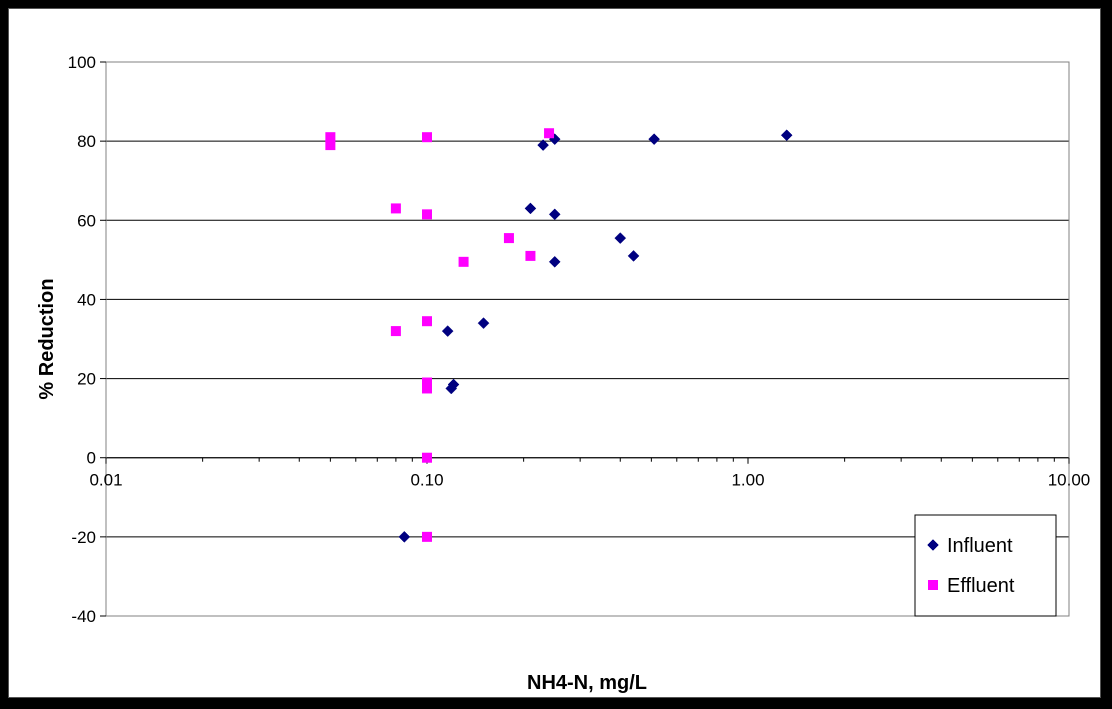  What do you see at coordinates (87, 339) in the screenshot?
I see `y-axis-ticks: 100 80 60 40 20 0 -20 -40` at bounding box center [87, 339].